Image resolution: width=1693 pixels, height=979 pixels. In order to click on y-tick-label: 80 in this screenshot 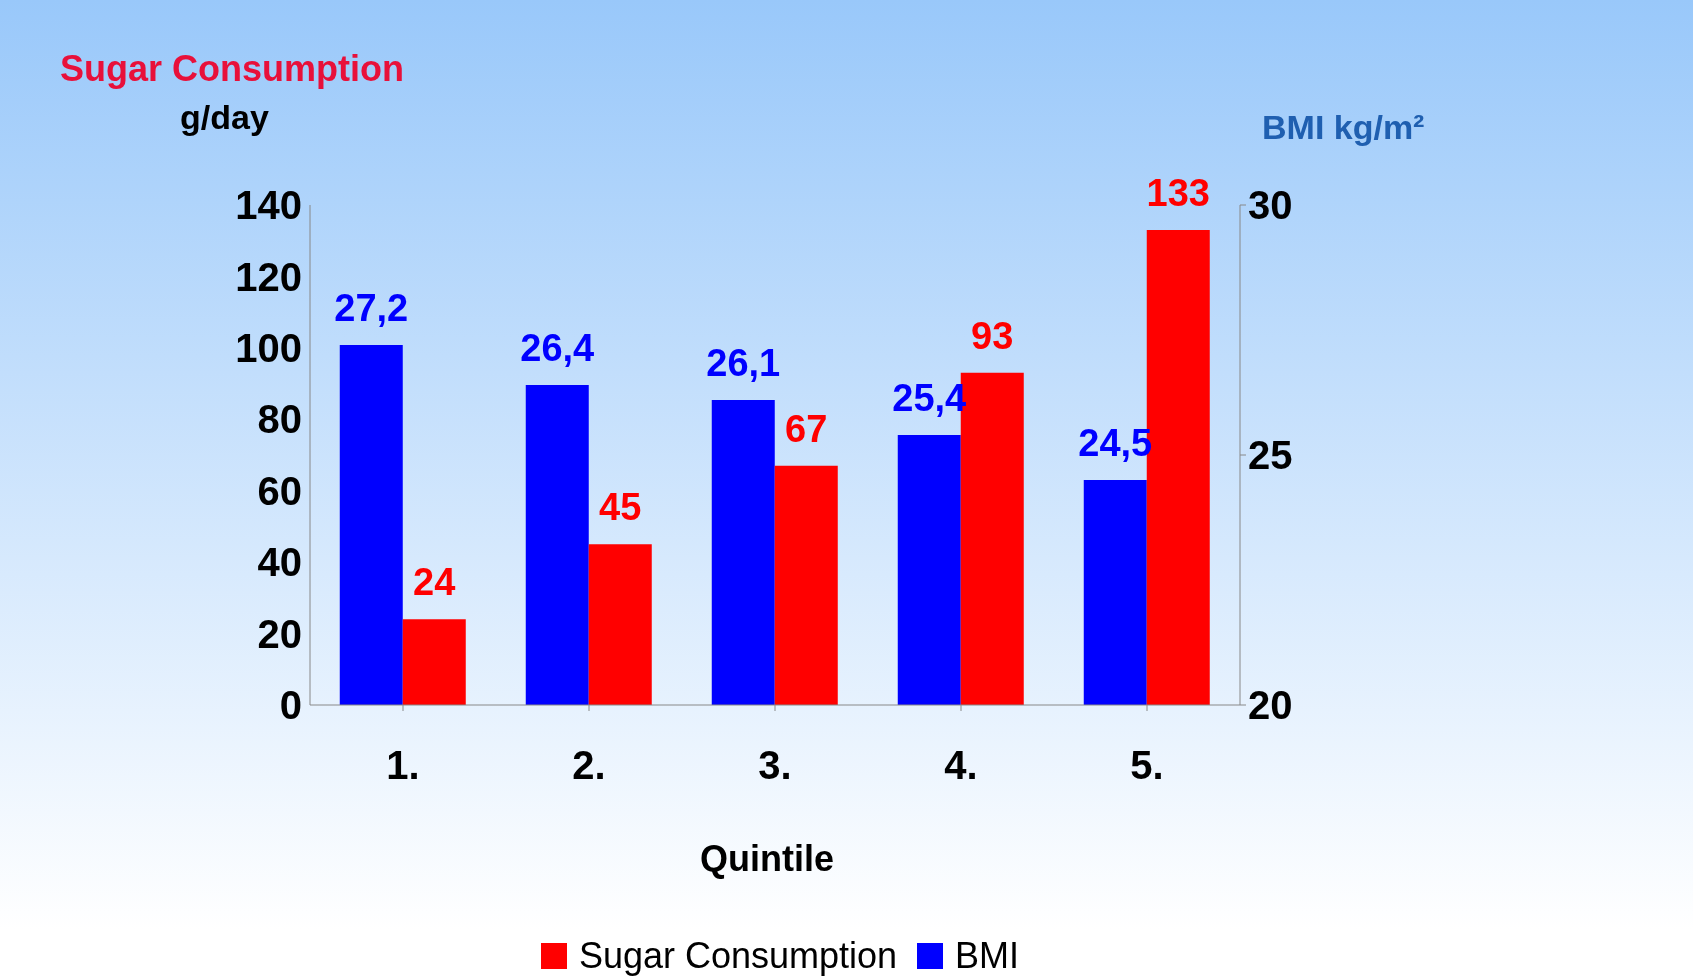, I will do `click(279, 419)`.